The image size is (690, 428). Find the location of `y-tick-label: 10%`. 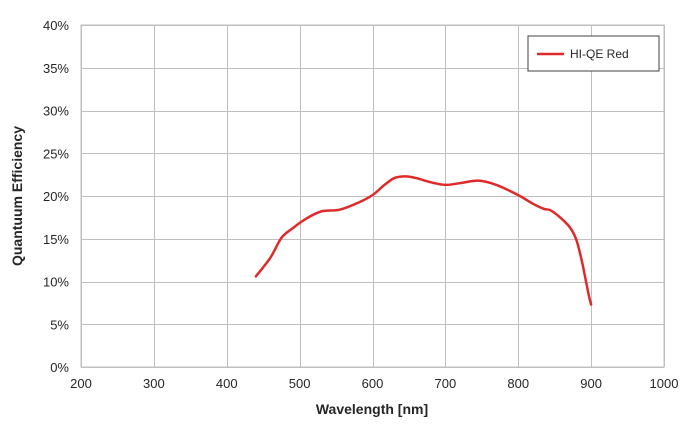

y-tick-label: 10% is located at coordinates (56, 282).